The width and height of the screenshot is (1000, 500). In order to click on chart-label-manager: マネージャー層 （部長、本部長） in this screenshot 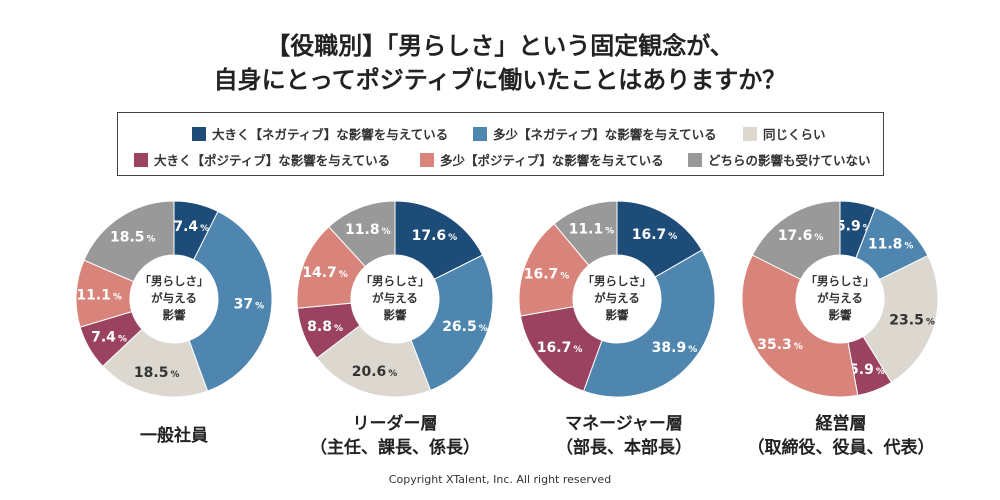, I will do `click(624, 436)`.